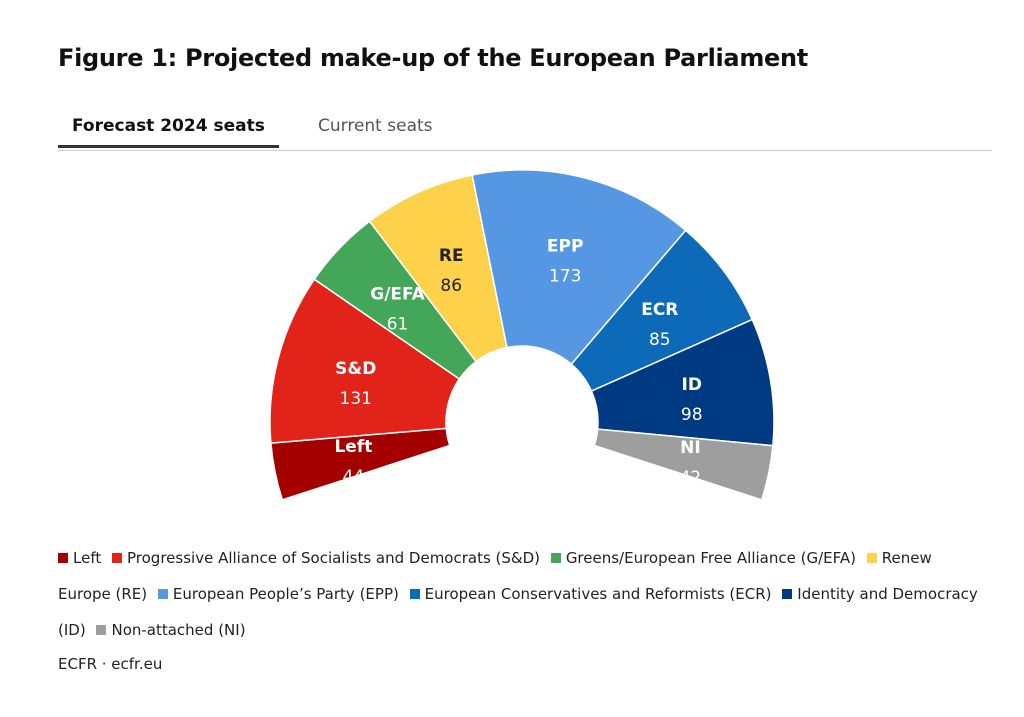  I want to click on segment-label: RE, so click(451, 256).